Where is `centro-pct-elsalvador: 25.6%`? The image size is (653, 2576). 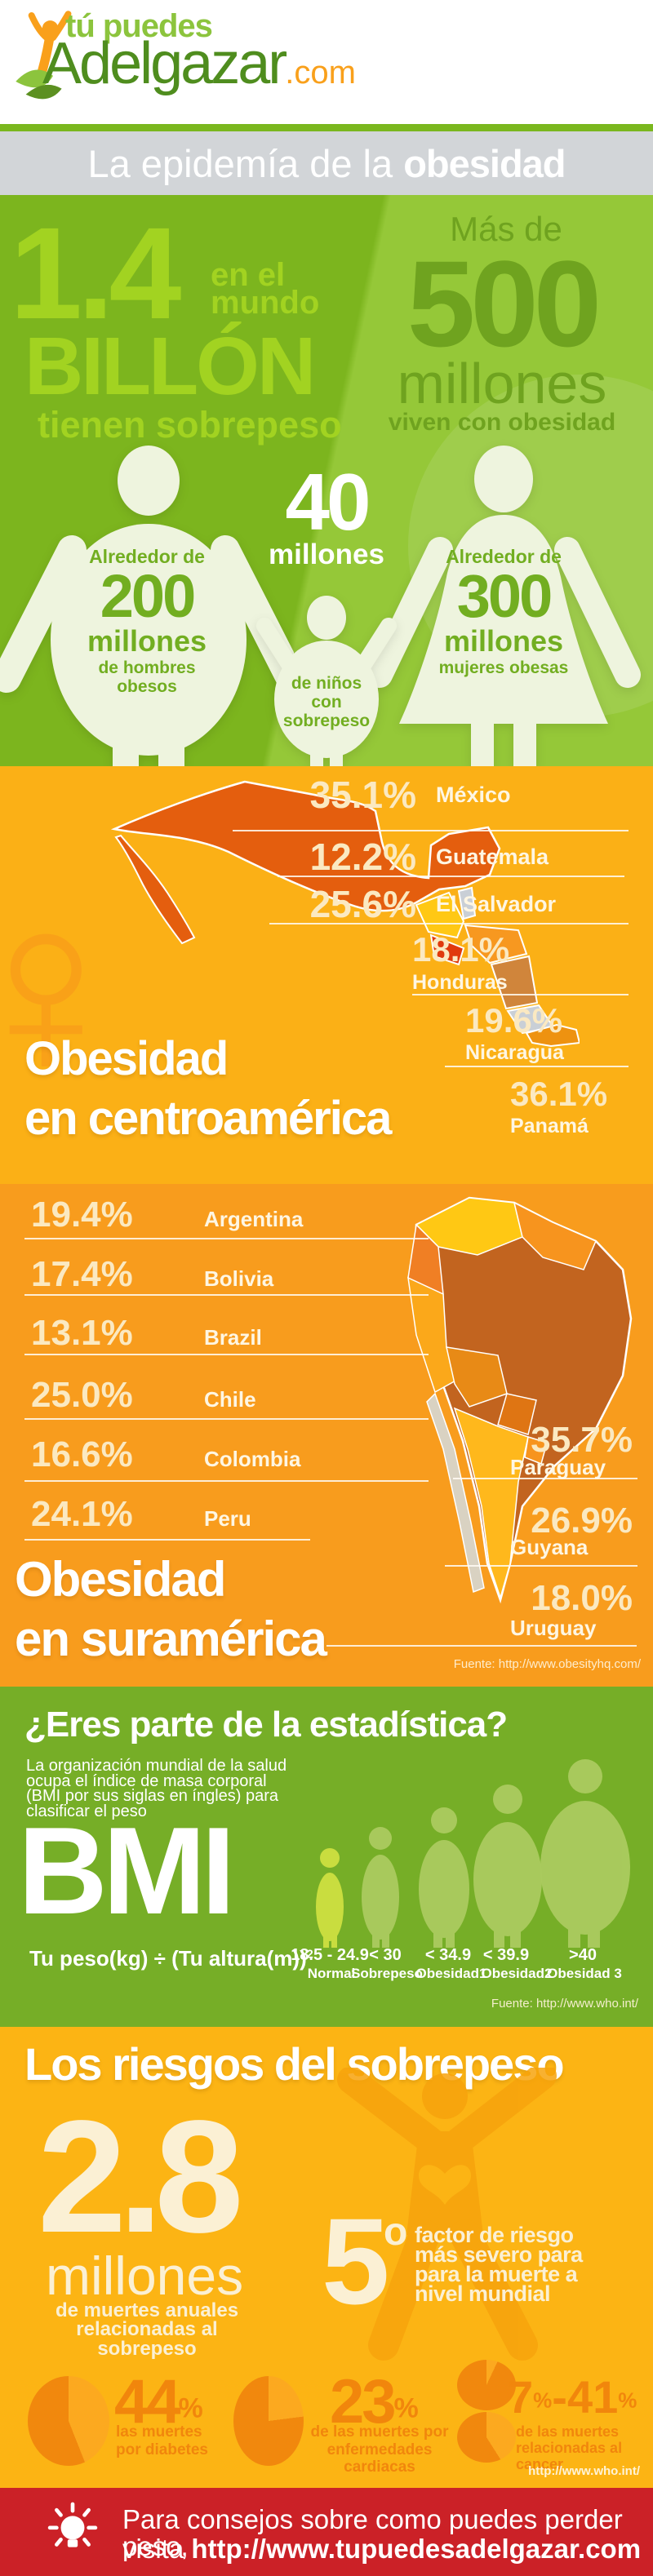 centro-pct-elsalvador: 25.6% is located at coordinates (362, 904).